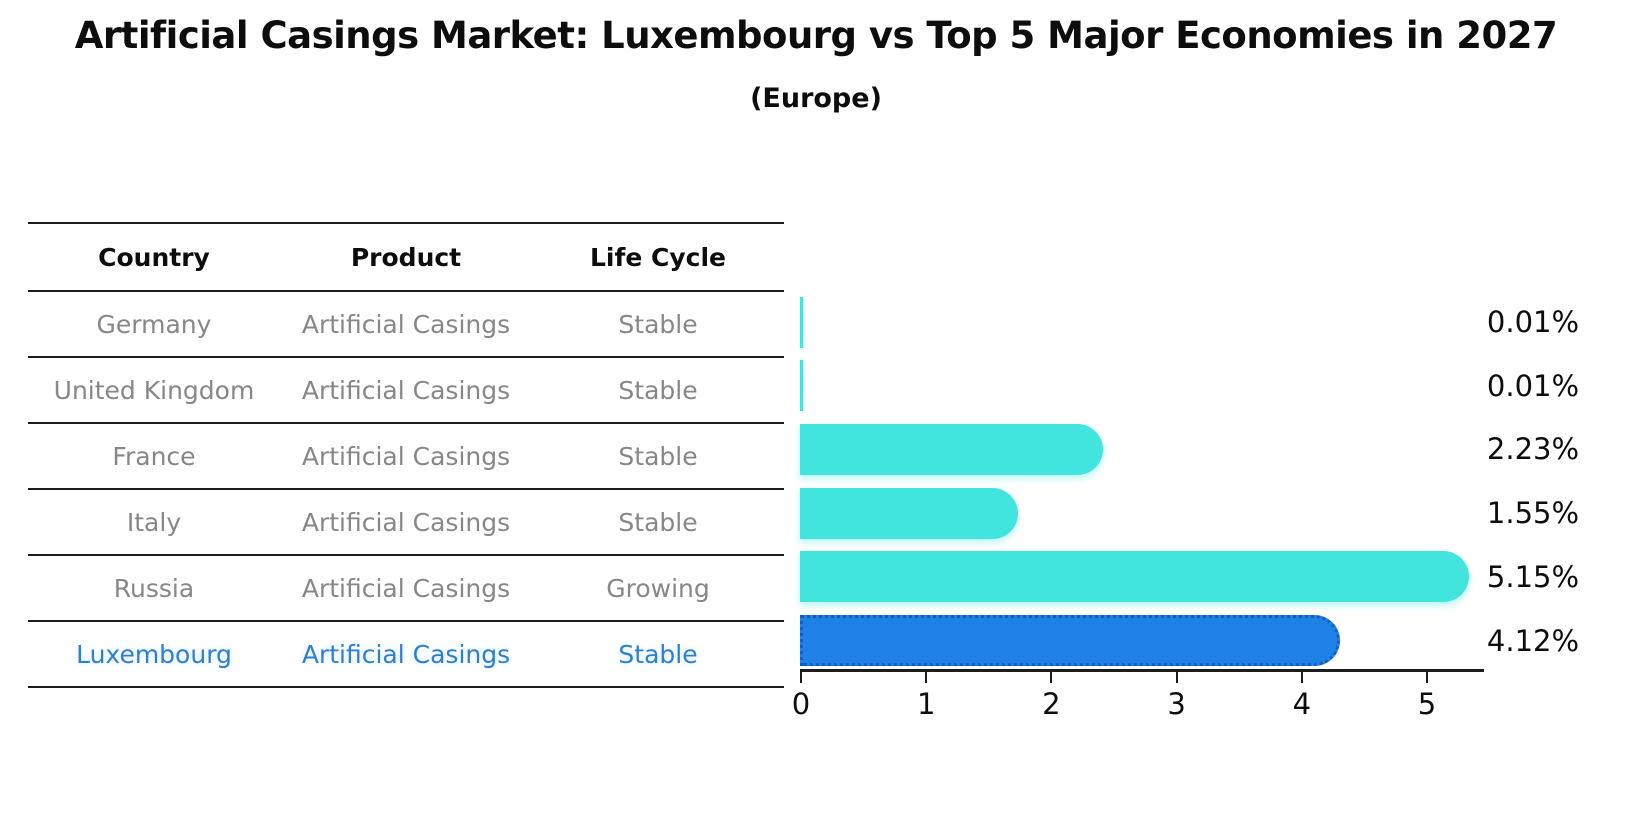 The width and height of the screenshot is (1632, 823). I want to click on cell-country: Italy, so click(154, 522).